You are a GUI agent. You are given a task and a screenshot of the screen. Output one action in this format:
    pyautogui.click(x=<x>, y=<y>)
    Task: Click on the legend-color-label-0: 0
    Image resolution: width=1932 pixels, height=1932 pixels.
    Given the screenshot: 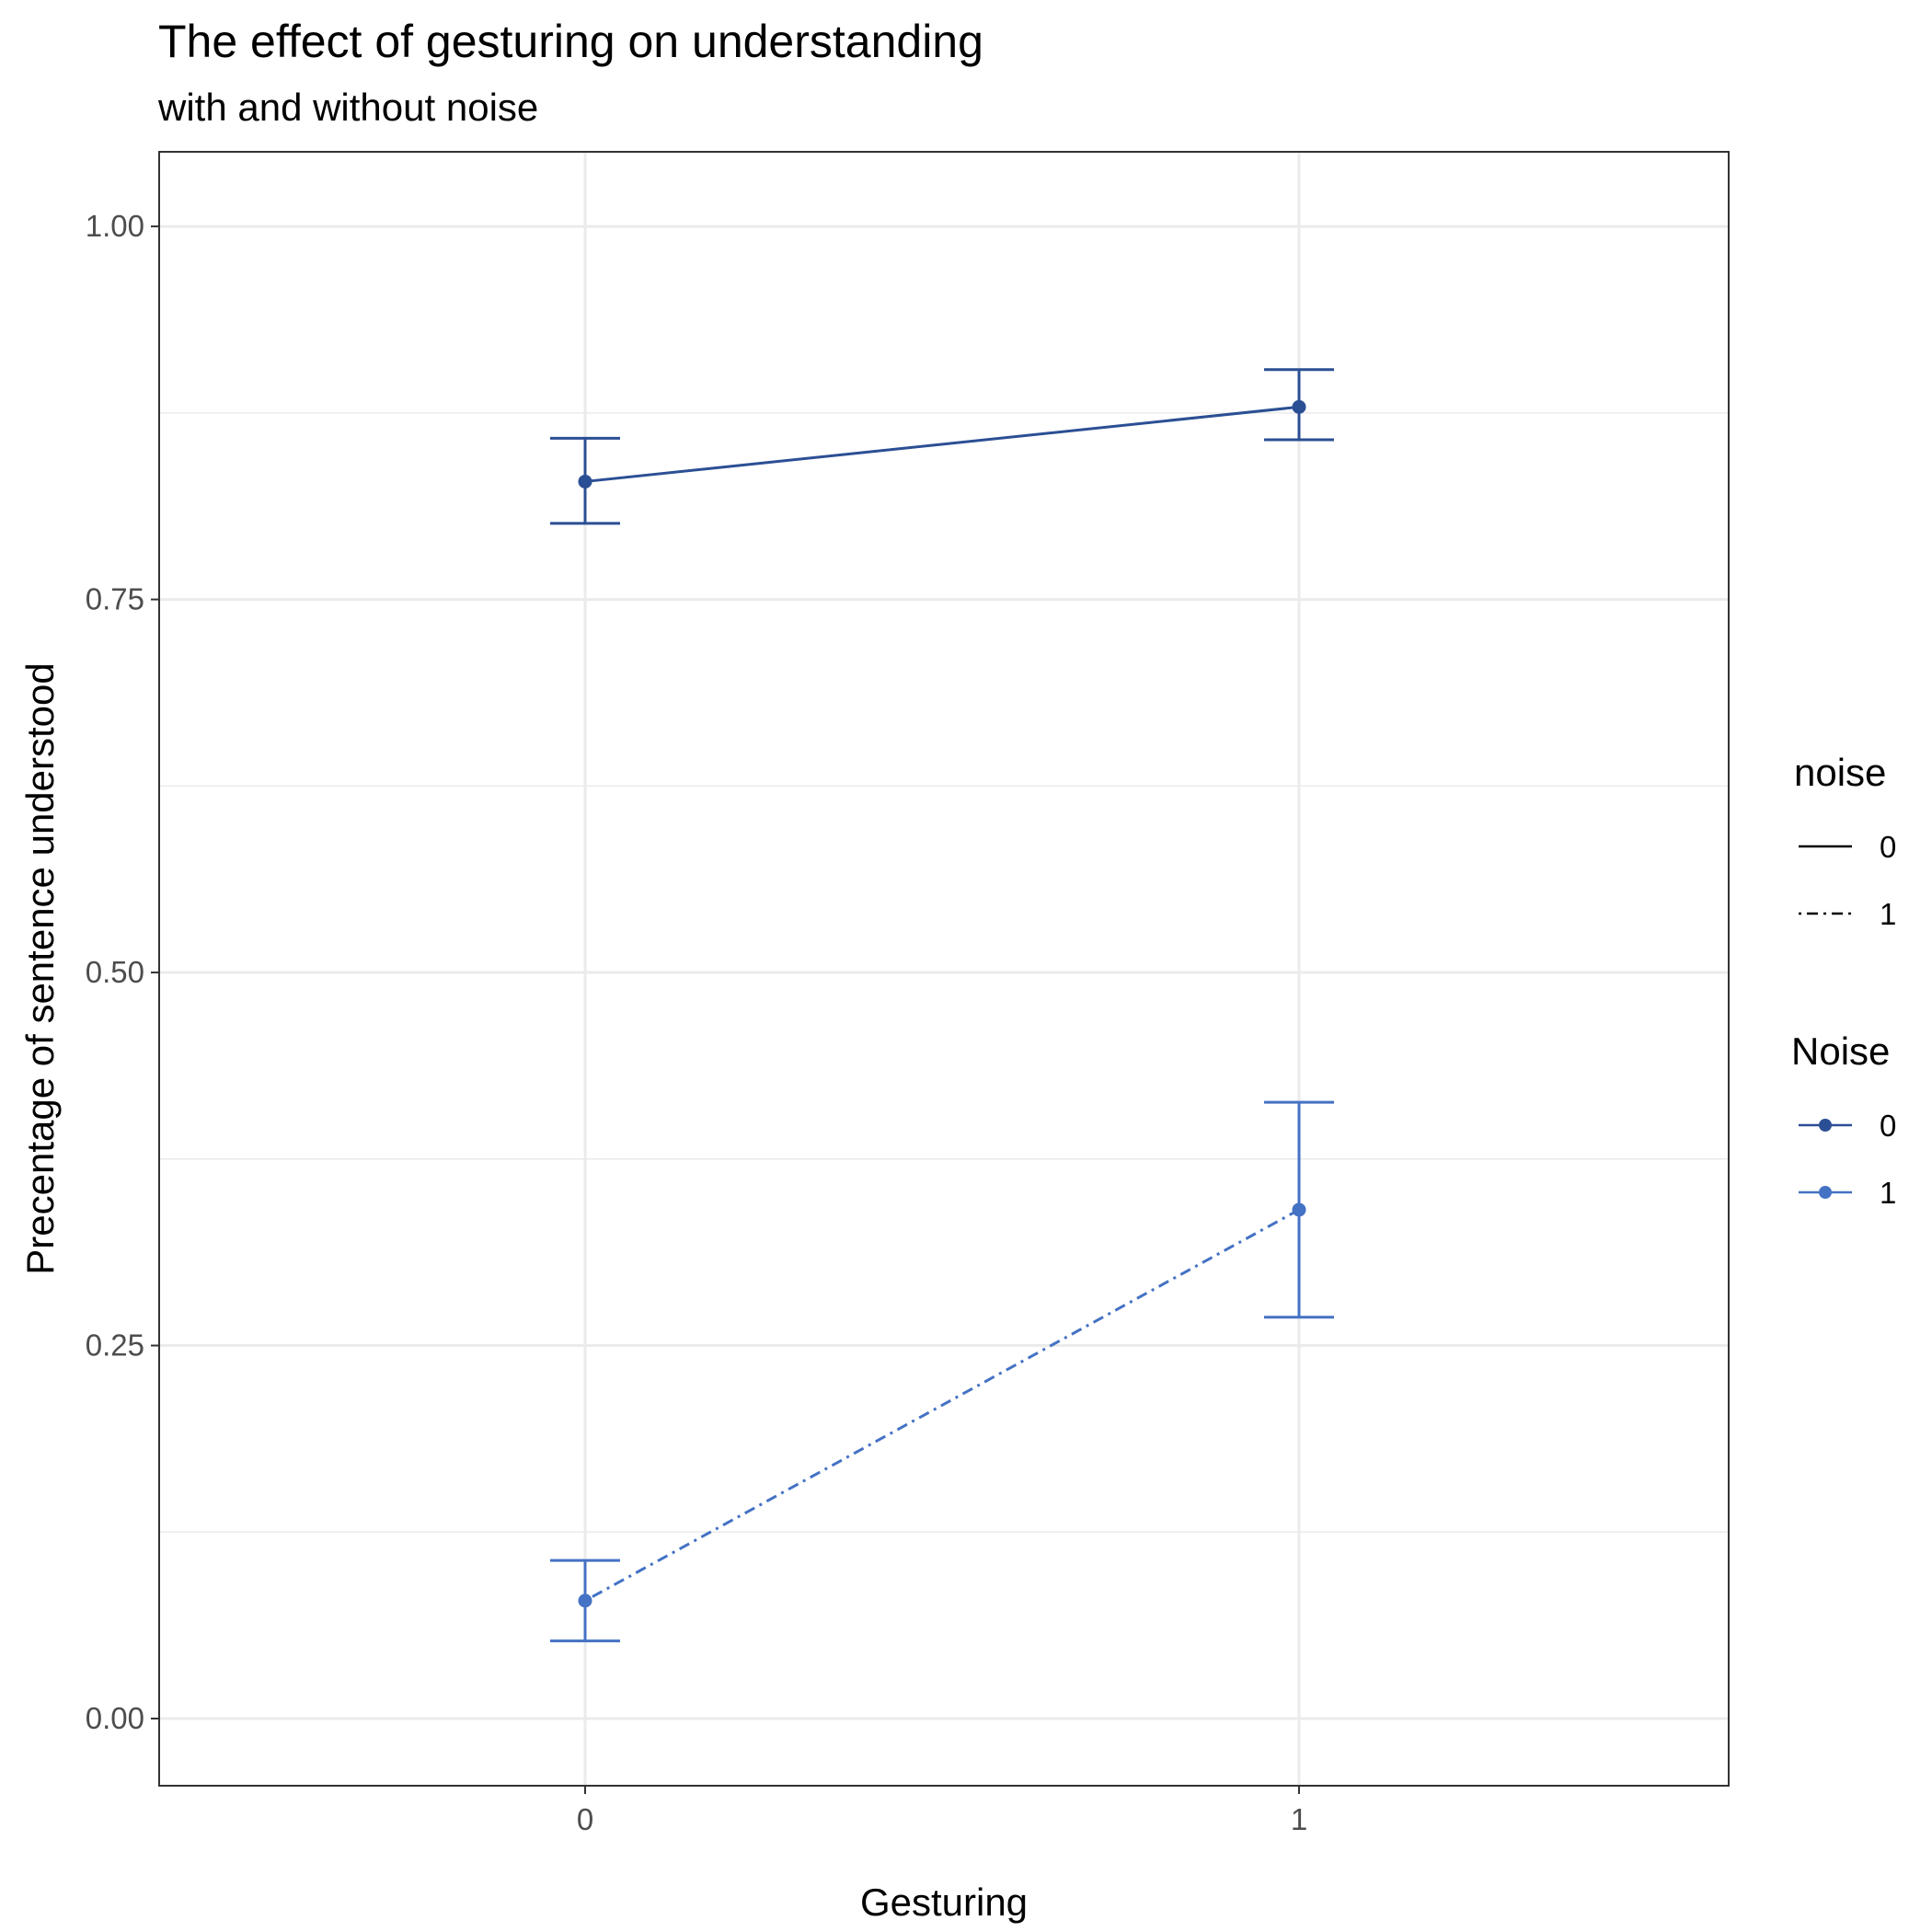 What is the action you would take?
    pyautogui.click(x=1888, y=1126)
    